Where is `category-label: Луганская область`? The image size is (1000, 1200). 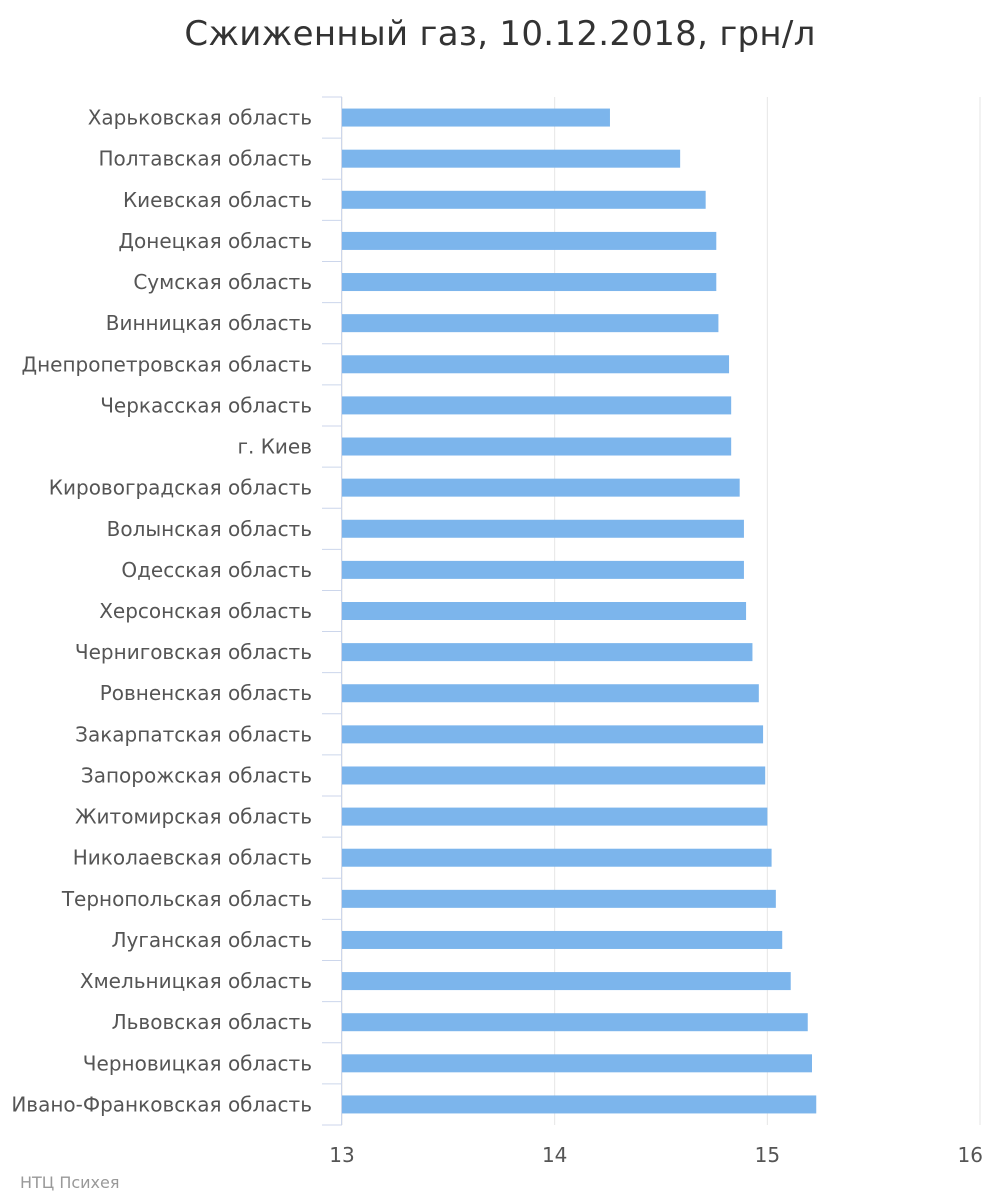 category-label: Луганская область is located at coordinates (212, 940).